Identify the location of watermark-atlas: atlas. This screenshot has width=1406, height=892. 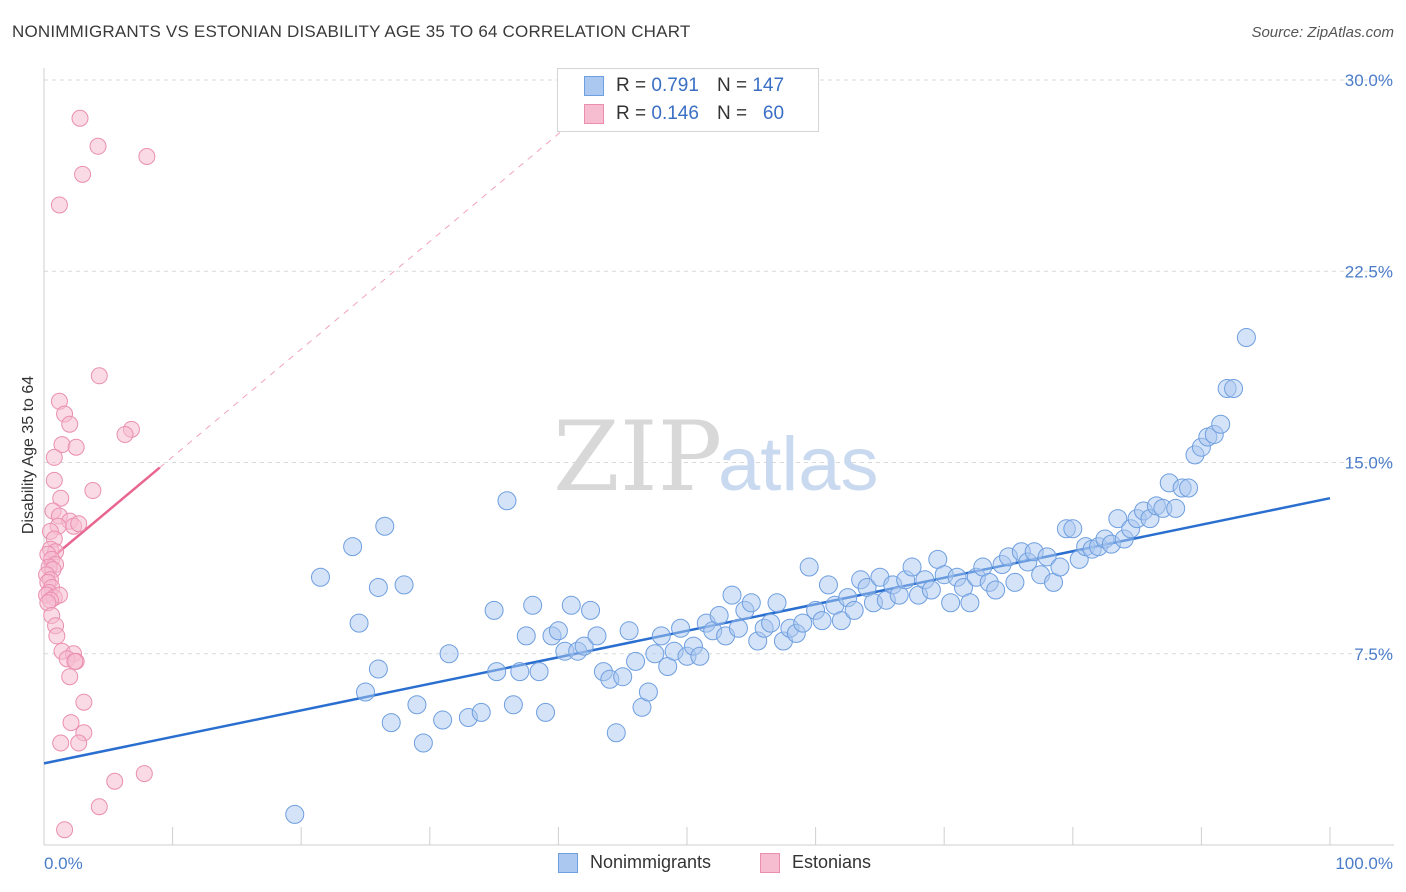
(798, 464).